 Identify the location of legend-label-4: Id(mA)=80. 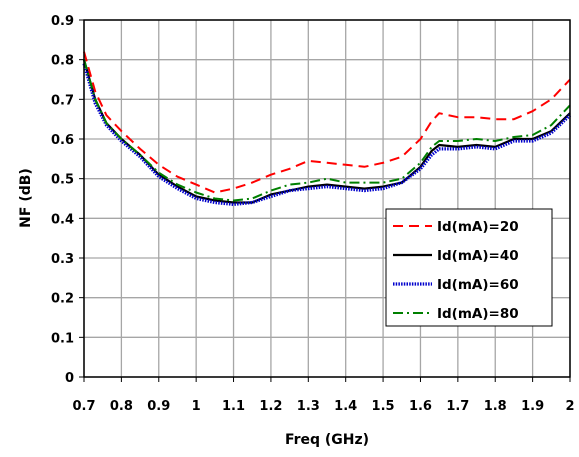
(478, 314).